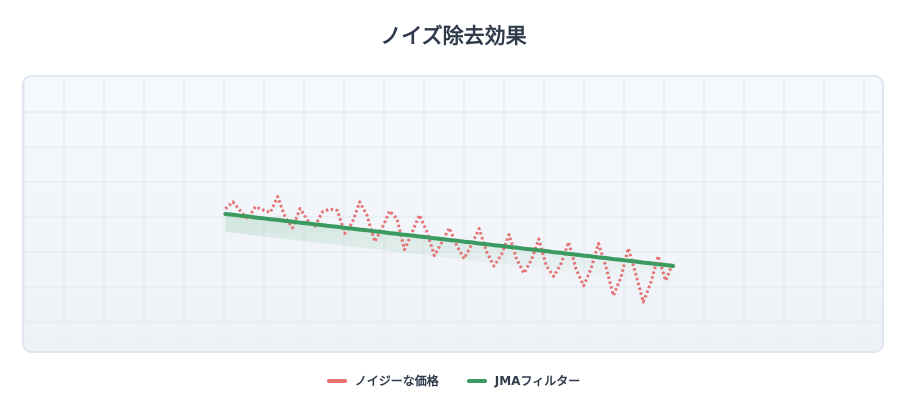 The image size is (907, 401). I want to click on legend-label-noisy: ノイジーな価格, so click(396, 381).